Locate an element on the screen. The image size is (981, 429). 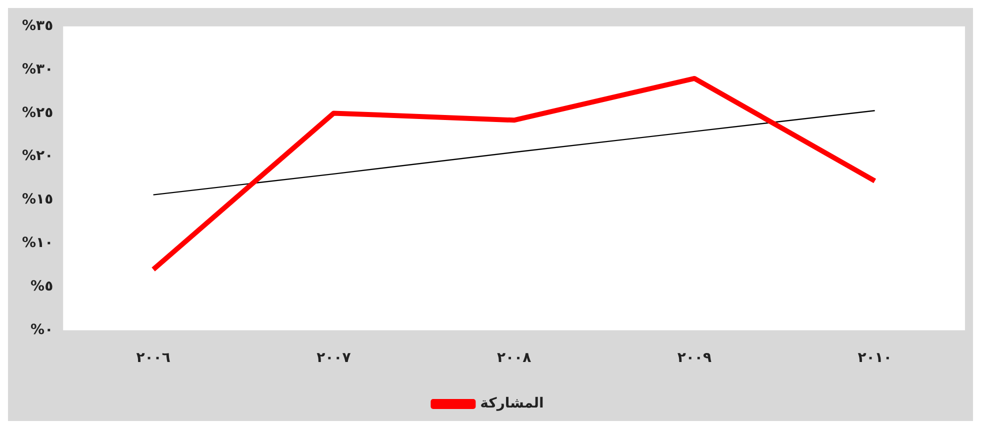
y-tick-label: %٢٥ is located at coordinates (38, 112).